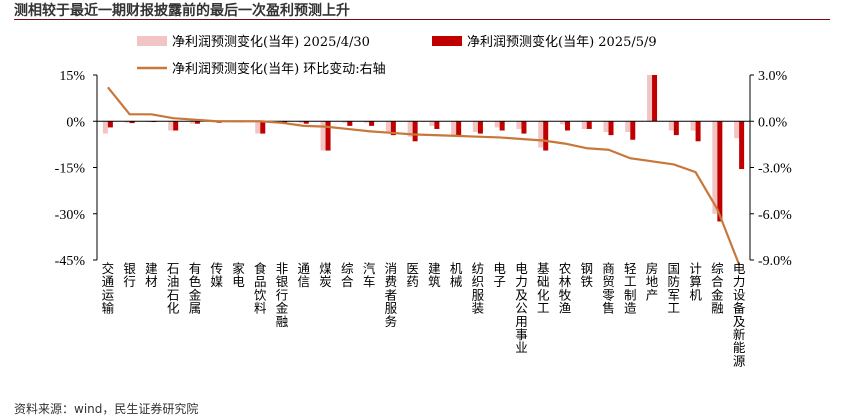 This screenshot has height=417, width=842. What do you see at coordinates (369, 275) in the screenshot?
I see `category-label: 汽车` at bounding box center [369, 275].